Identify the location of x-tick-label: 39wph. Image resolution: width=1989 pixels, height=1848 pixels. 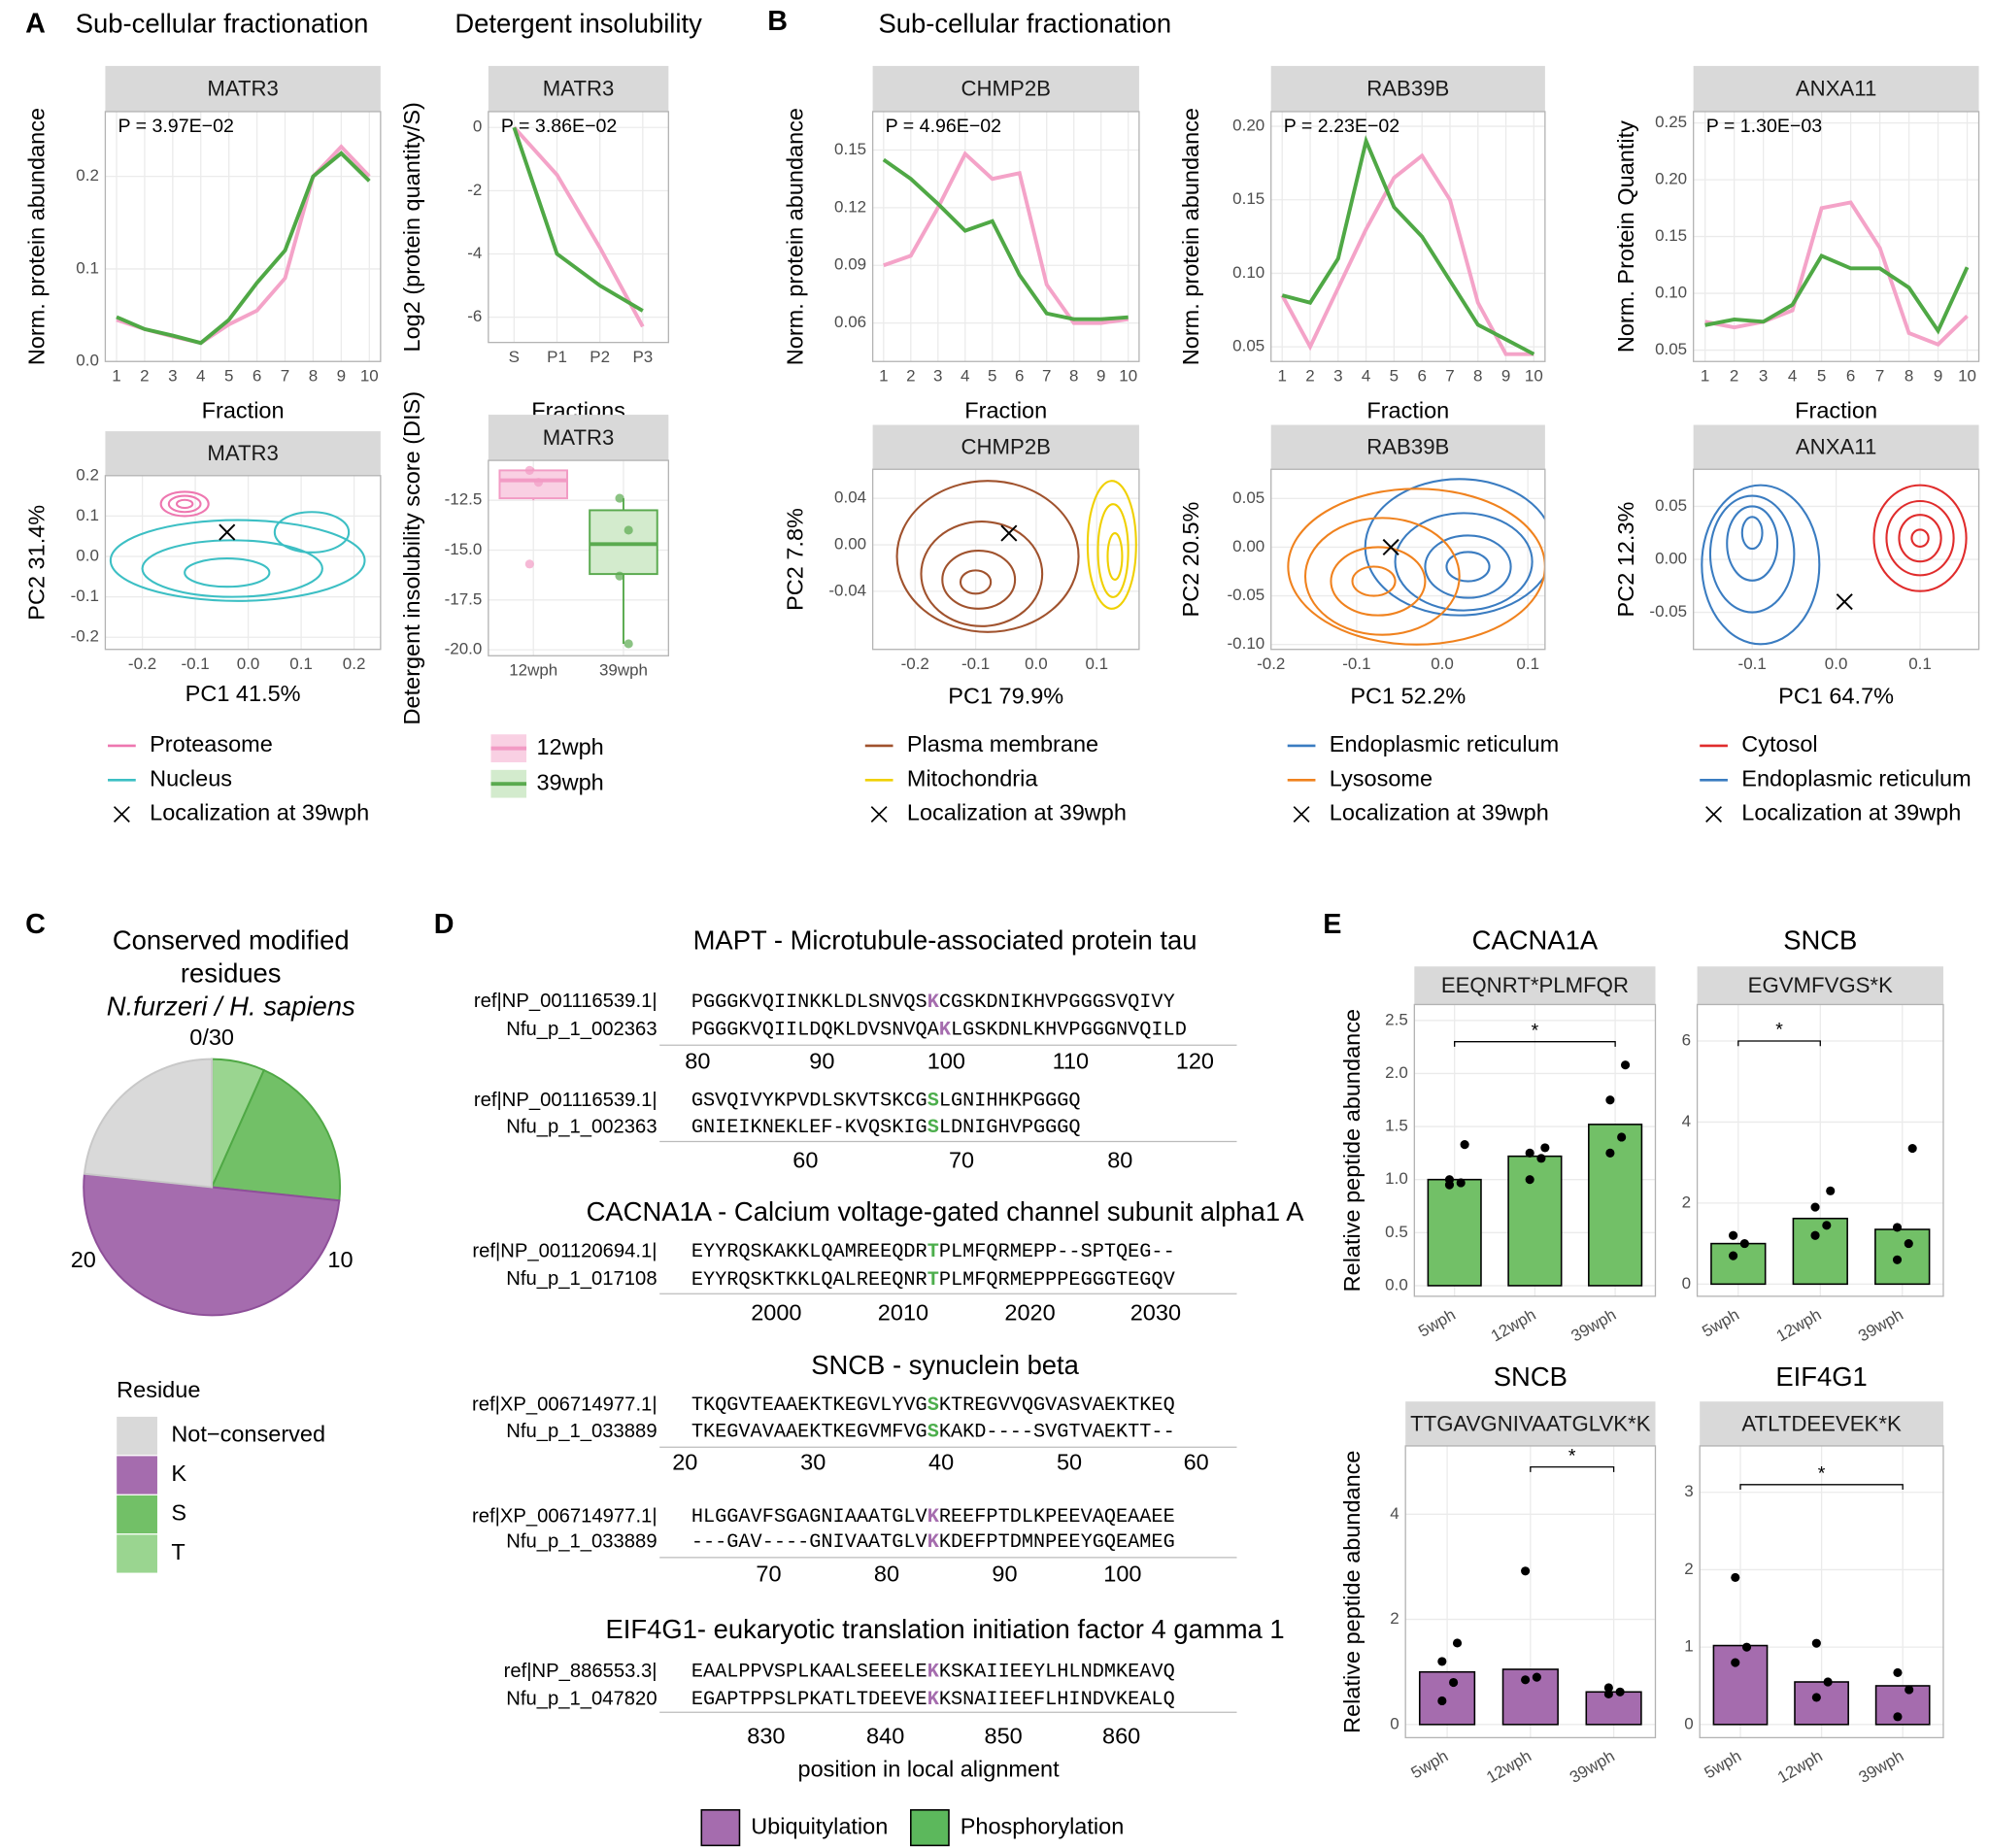
(623, 669).